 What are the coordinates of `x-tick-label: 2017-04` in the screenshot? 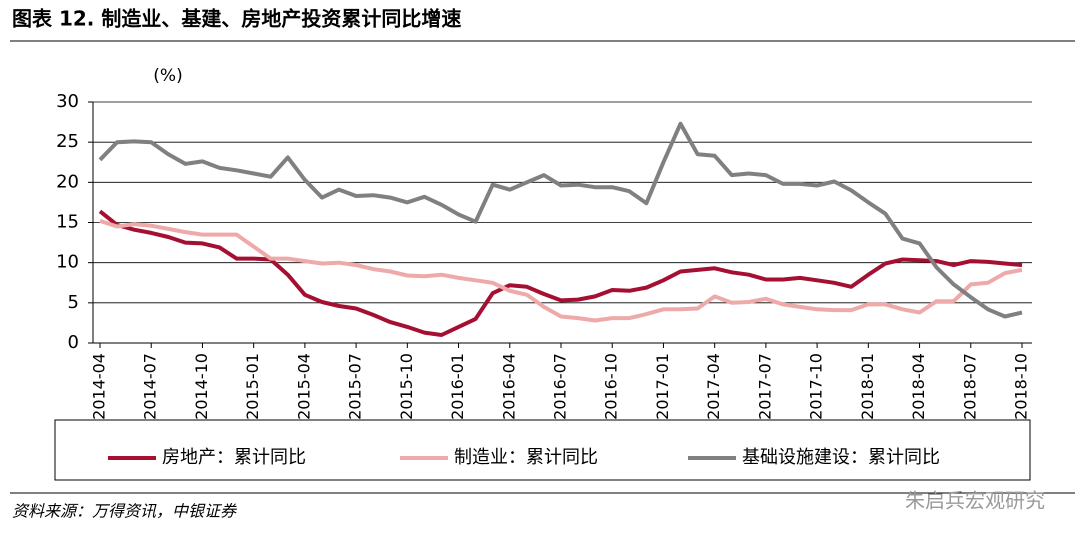 It's located at (713, 386).